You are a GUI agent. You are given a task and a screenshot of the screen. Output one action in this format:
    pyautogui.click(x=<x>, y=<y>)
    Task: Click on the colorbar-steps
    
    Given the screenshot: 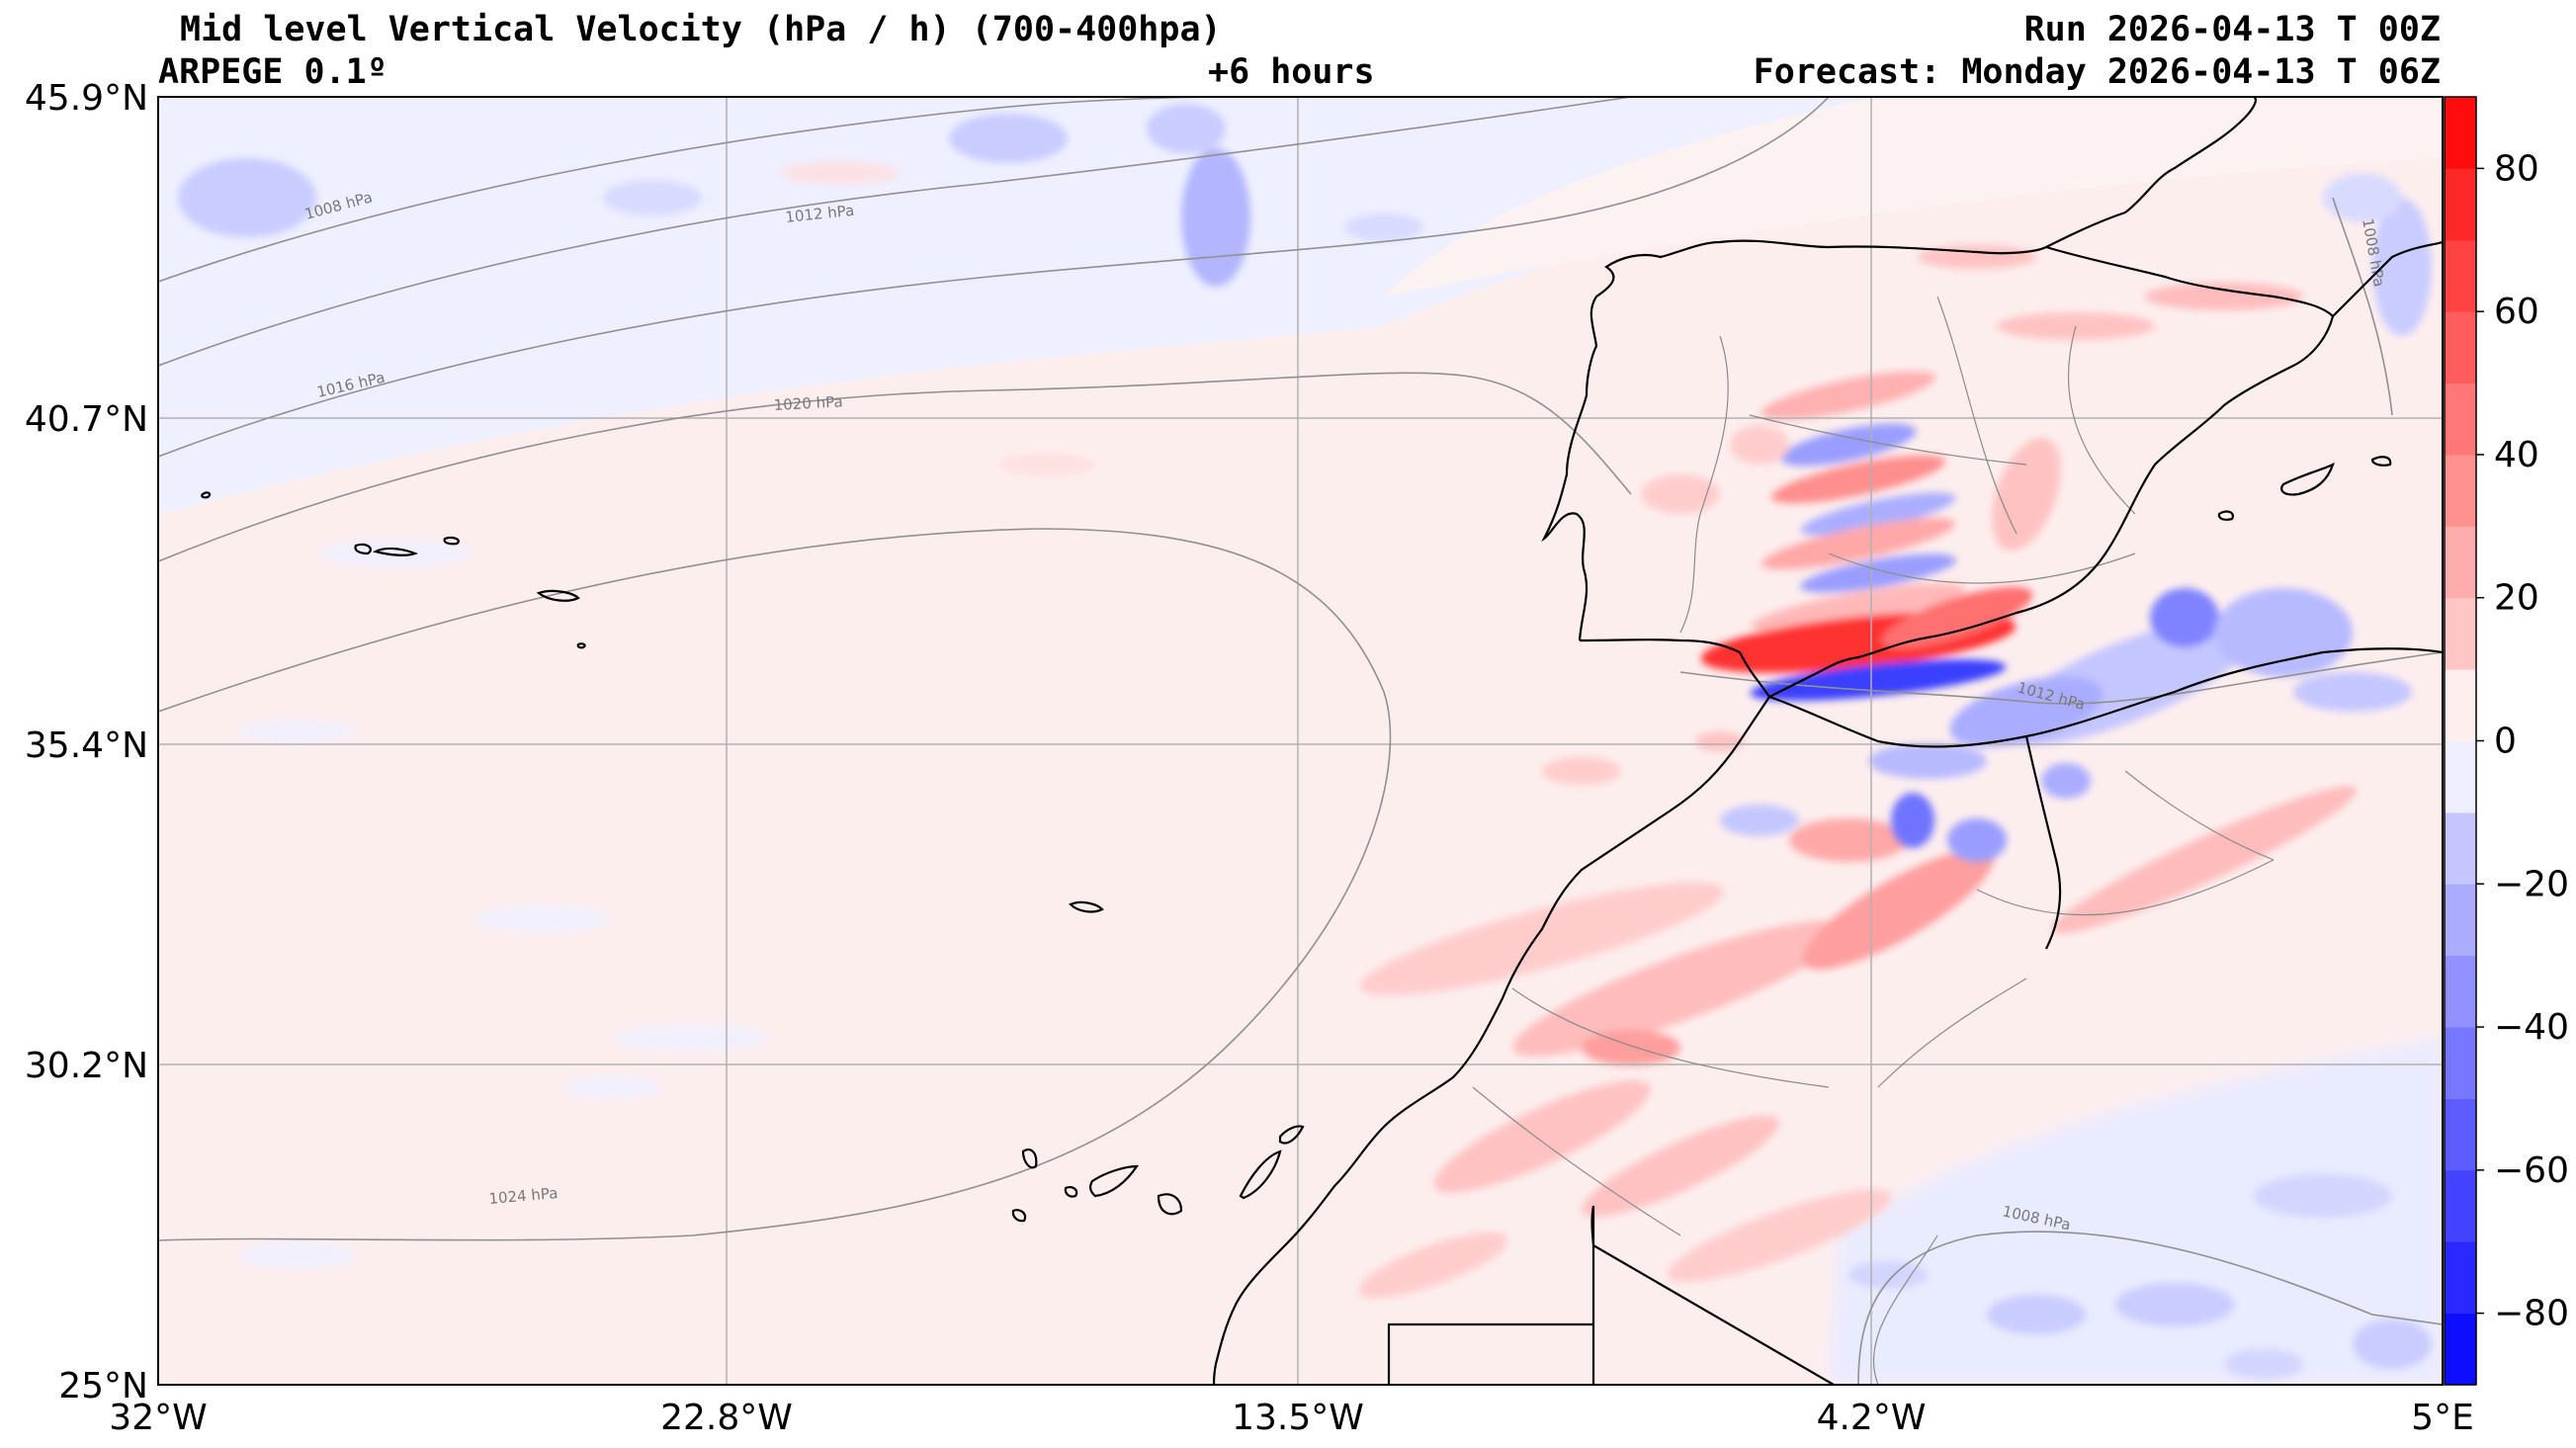 What is the action you would take?
    pyautogui.click(x=2460, y=741)
    